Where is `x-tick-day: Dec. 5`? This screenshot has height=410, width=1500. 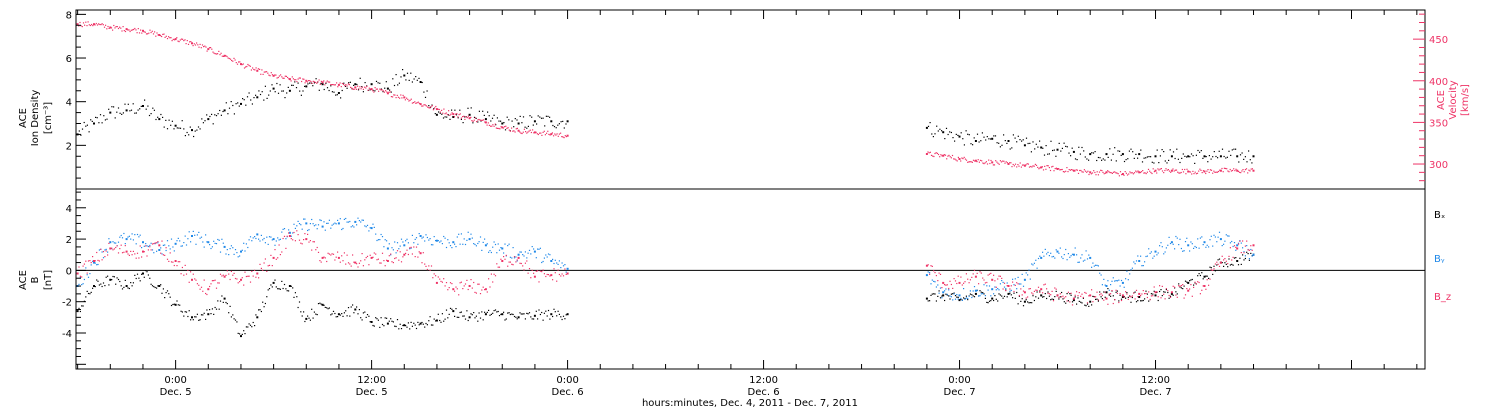 x-tick-day: Dec. 5 is located at coordinates (176, 392).